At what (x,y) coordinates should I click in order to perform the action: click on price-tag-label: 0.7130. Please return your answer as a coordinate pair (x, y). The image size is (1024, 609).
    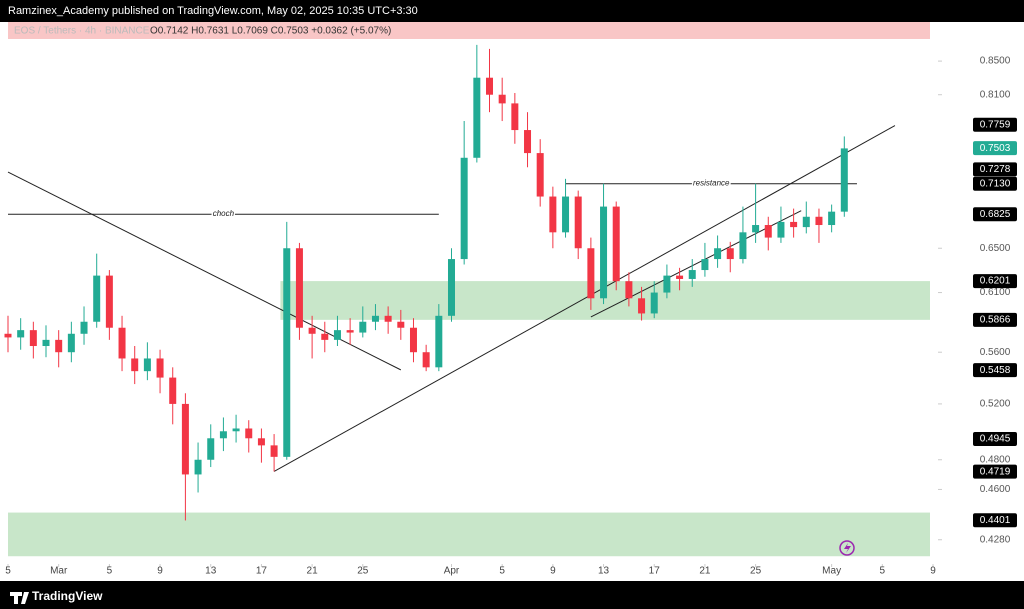
    Looking at the image, I should click on (995, 183).